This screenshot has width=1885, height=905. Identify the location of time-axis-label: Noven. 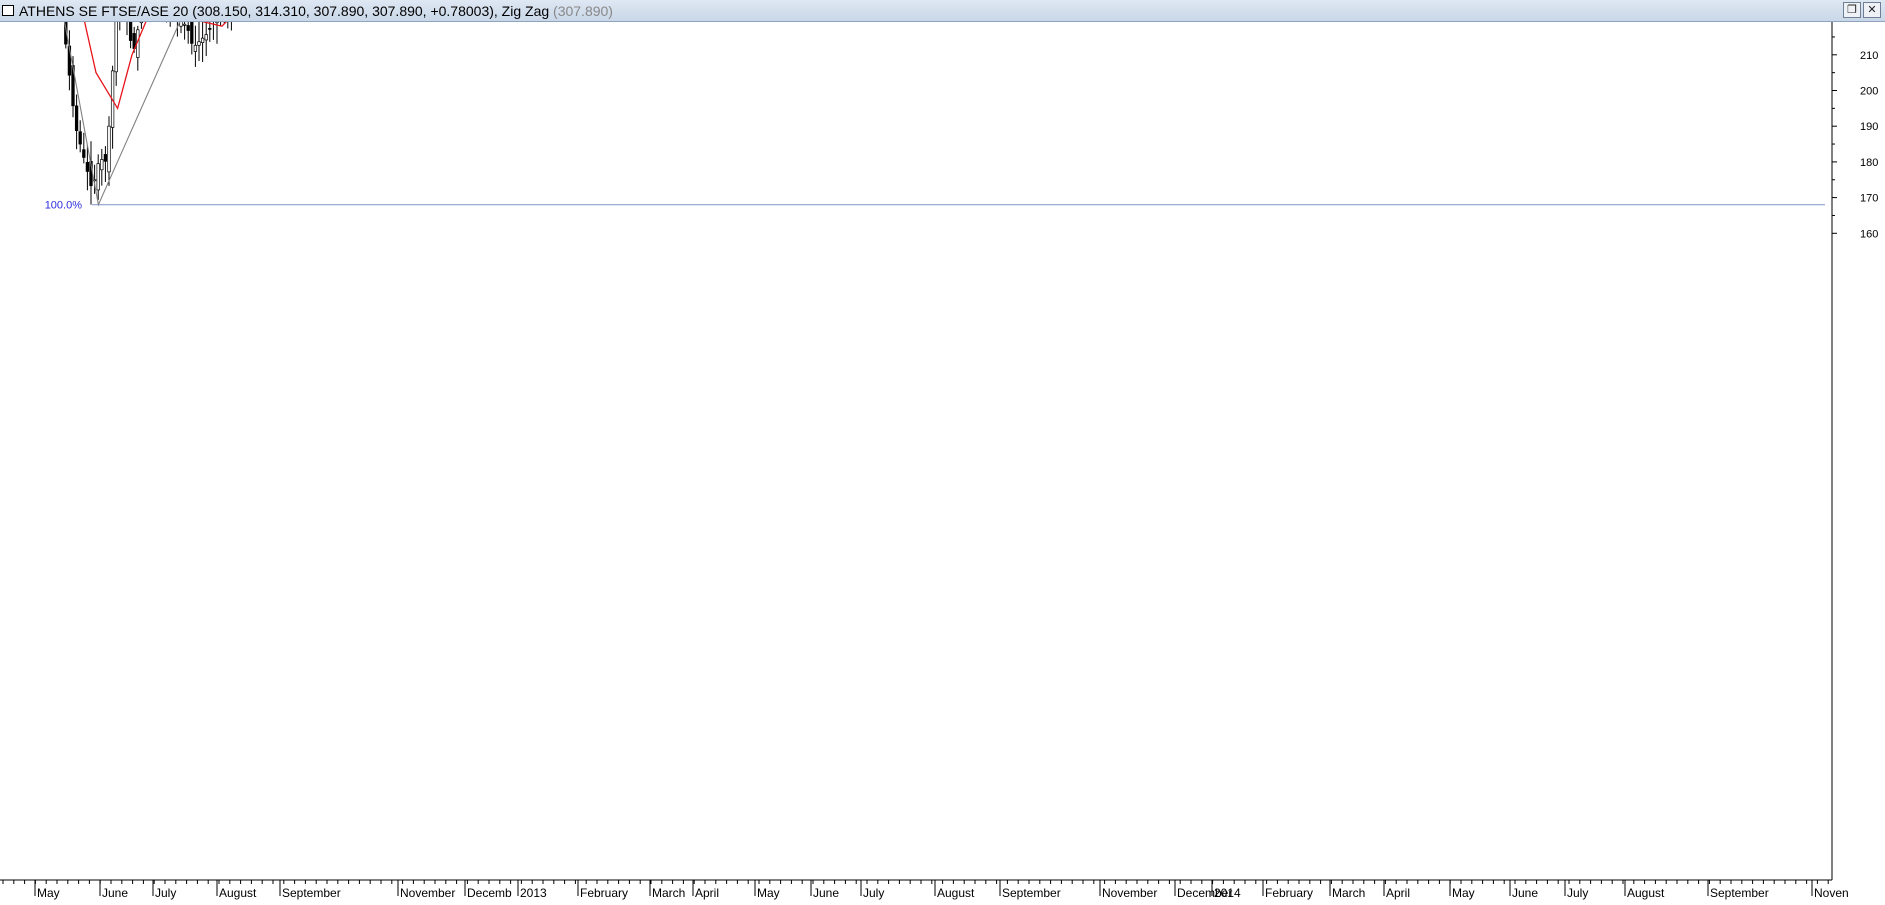
(1831, 893).